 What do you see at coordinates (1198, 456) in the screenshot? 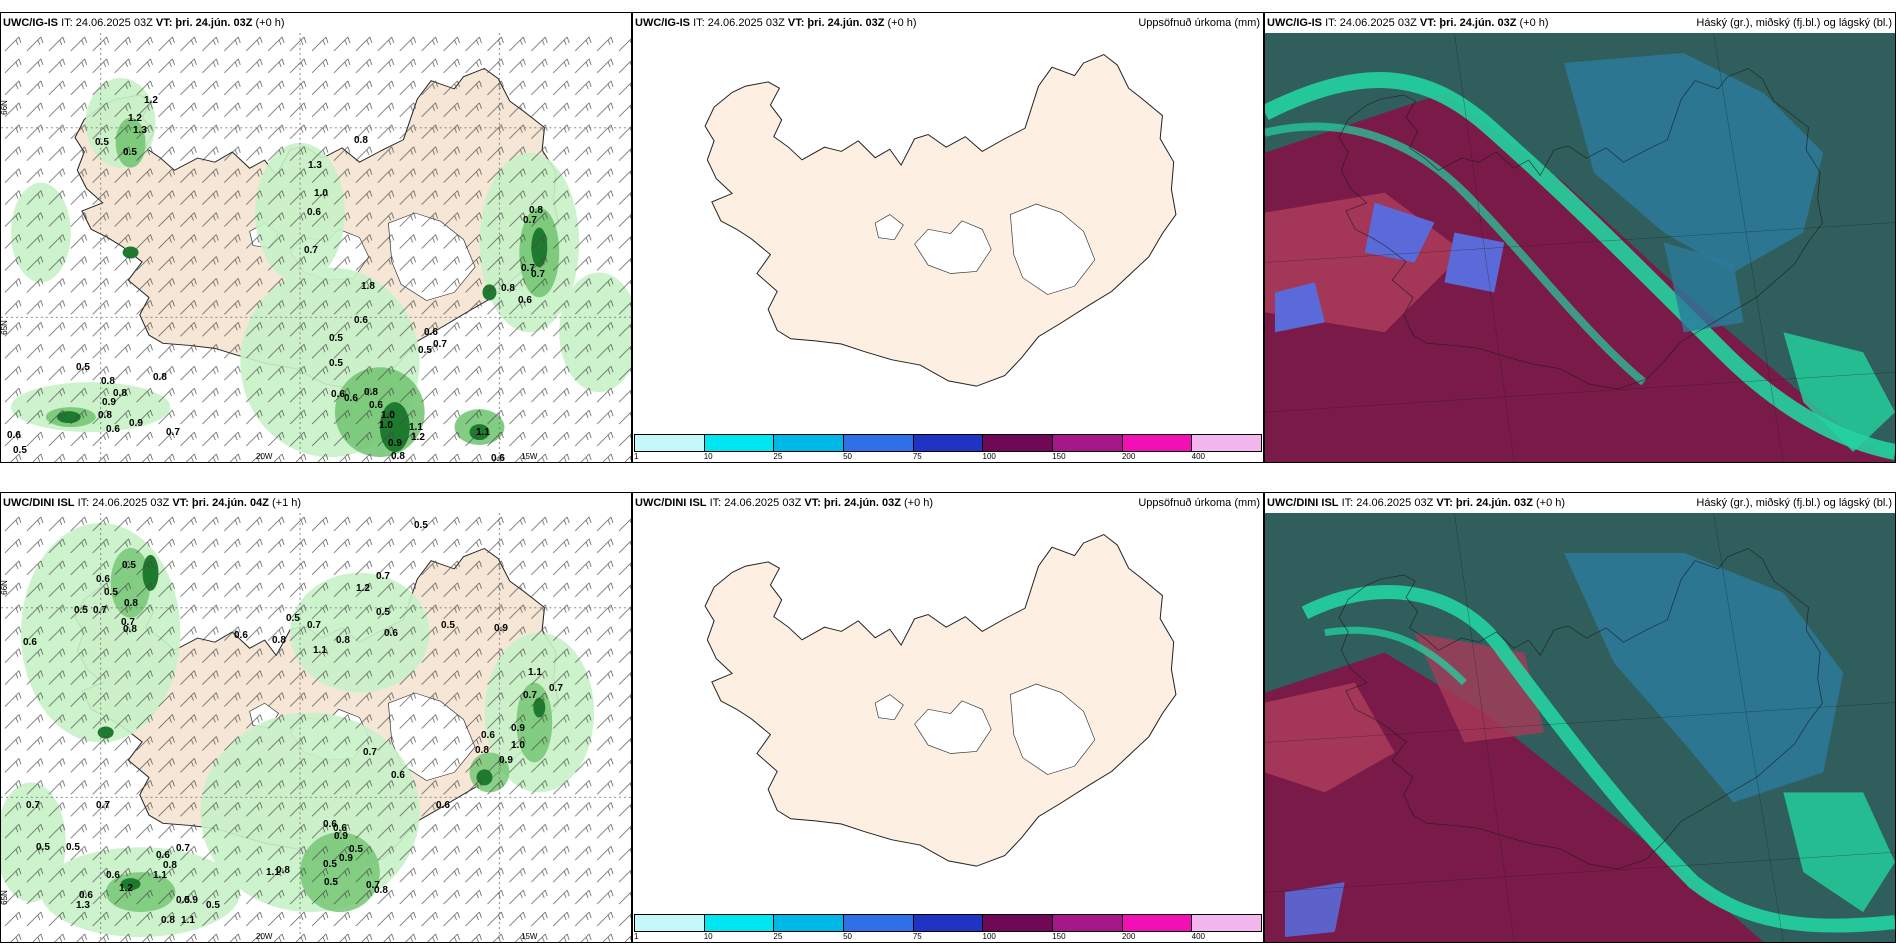
I see `colorbar-tick: 400` at bounding box center [1198, 456].